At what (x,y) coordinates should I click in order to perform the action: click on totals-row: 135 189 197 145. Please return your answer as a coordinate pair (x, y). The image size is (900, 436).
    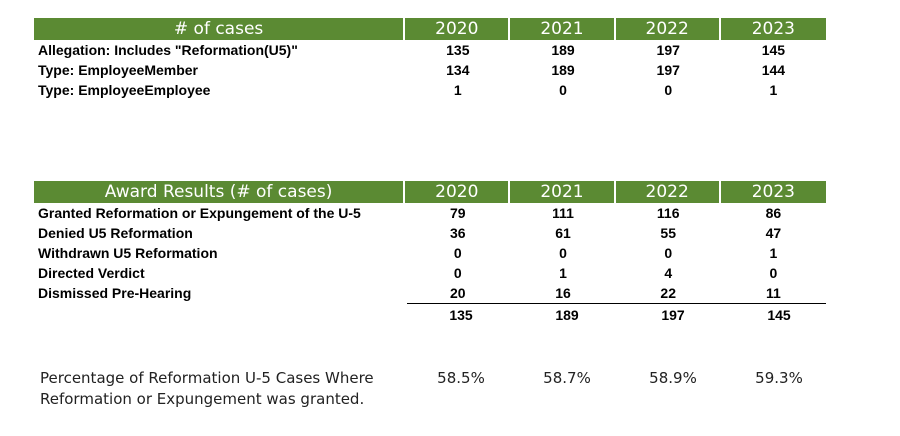
    Looking at the image, I should click on (620, 315).